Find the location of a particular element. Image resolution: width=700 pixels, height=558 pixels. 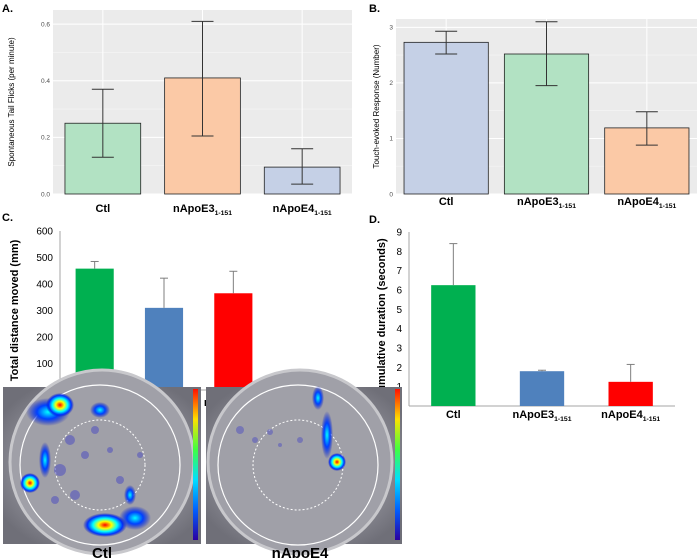

y-tick-label: 1 is located at coordinates (391, 139).